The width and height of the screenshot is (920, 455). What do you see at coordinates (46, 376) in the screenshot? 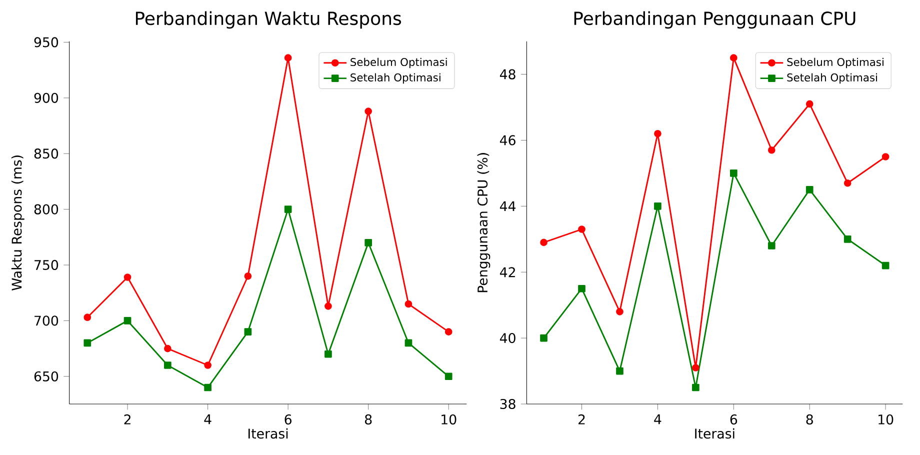
I see `y-tick-label: 650` at bounding box center [46, 376].